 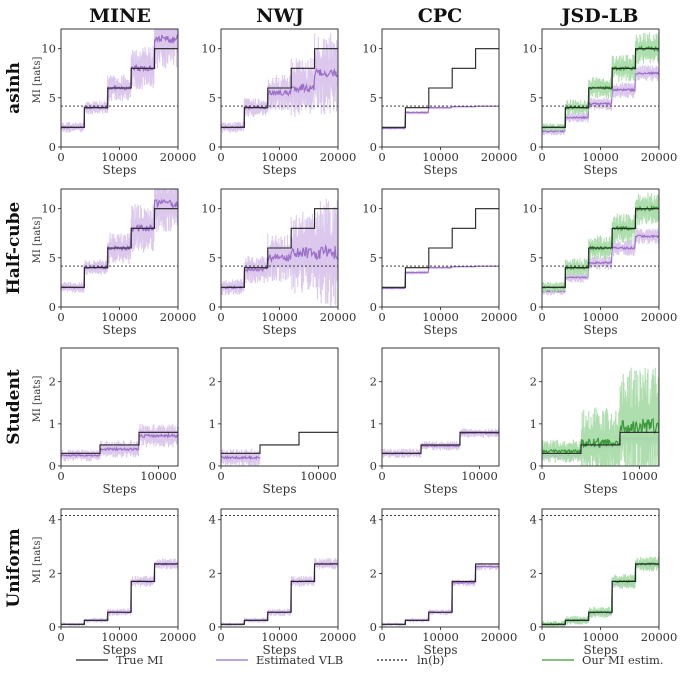 I want to click on row-title-asinh: asinh, so click(x=14, y=88).